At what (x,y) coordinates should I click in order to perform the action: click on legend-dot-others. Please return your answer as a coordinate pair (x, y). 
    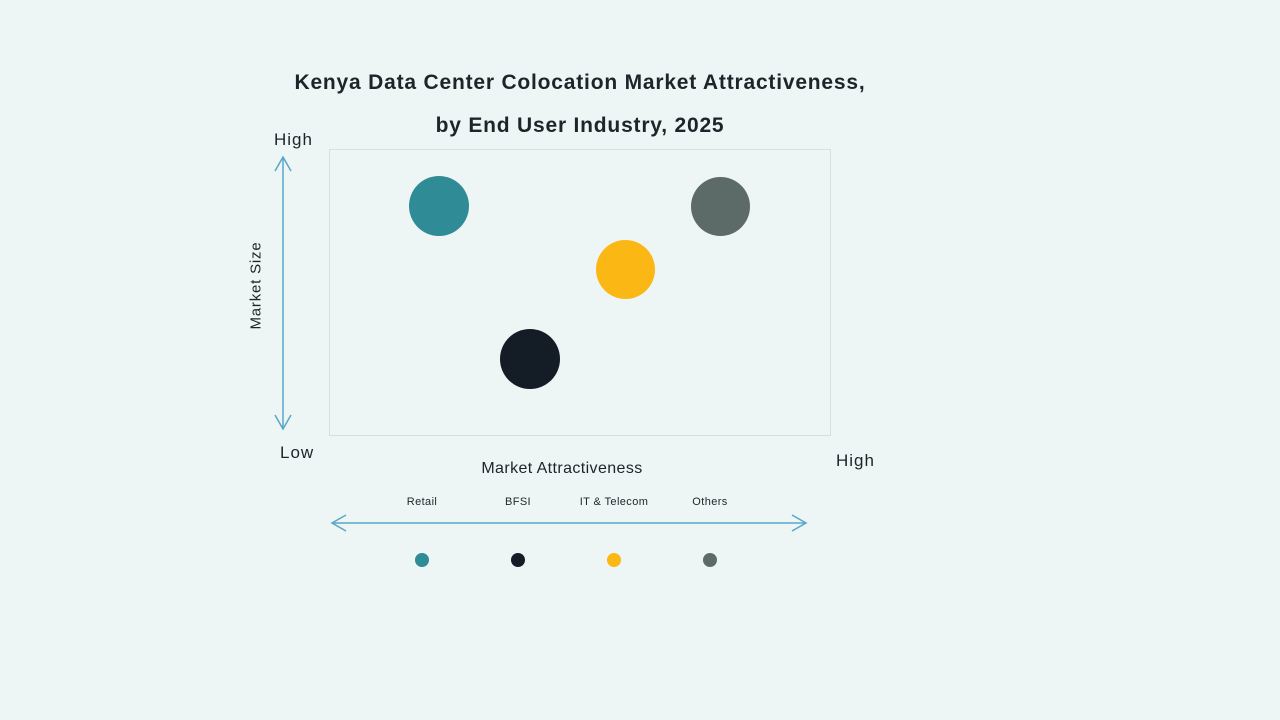
    Looking at the image, I should click on (710, 560).